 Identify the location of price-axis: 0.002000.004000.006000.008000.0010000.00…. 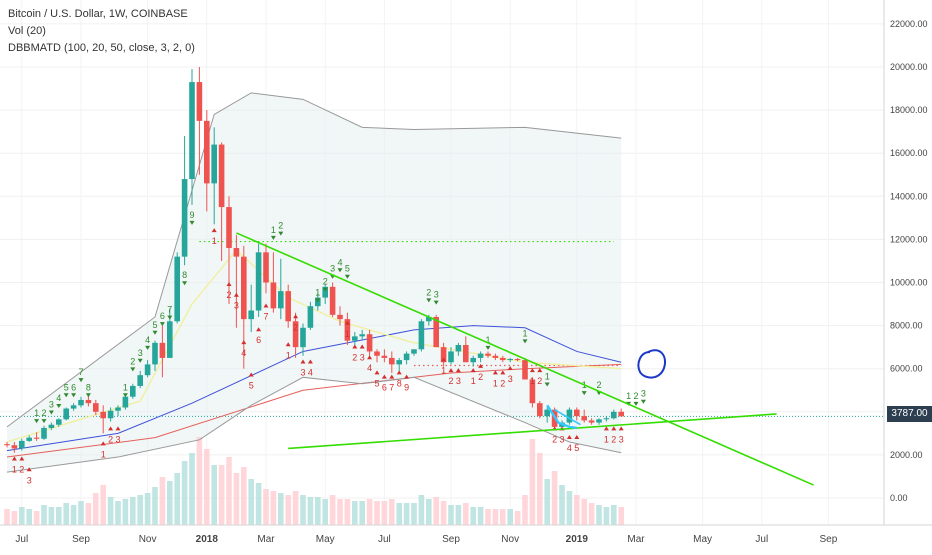
(909, 261).